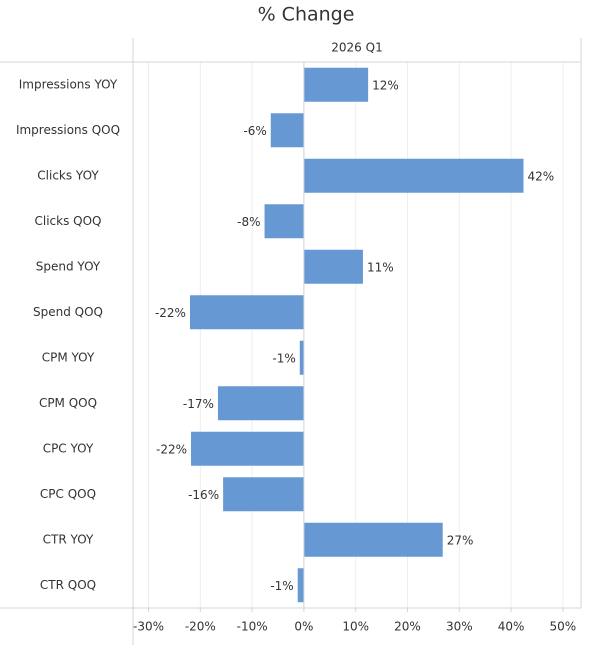 The width and height of the screenshot is (591, 650). What do you see at coordinates (407, 627) in the screenshot?
I see `x-tick-label: 20%` at bounding box center [407, 627].